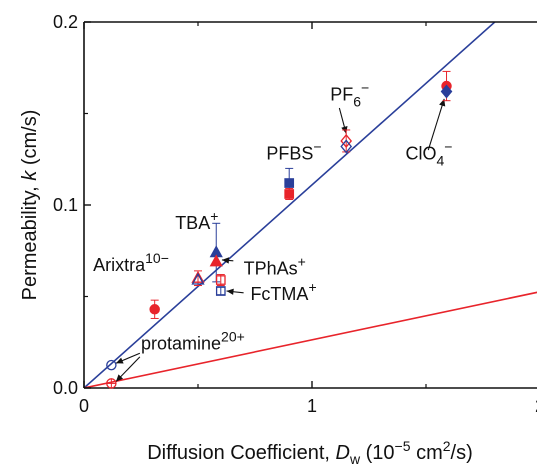  What do you see at coordinates (84, 406) in the screenshot?
I see `x-tick-label: 0` at bounding box center [84, 406].